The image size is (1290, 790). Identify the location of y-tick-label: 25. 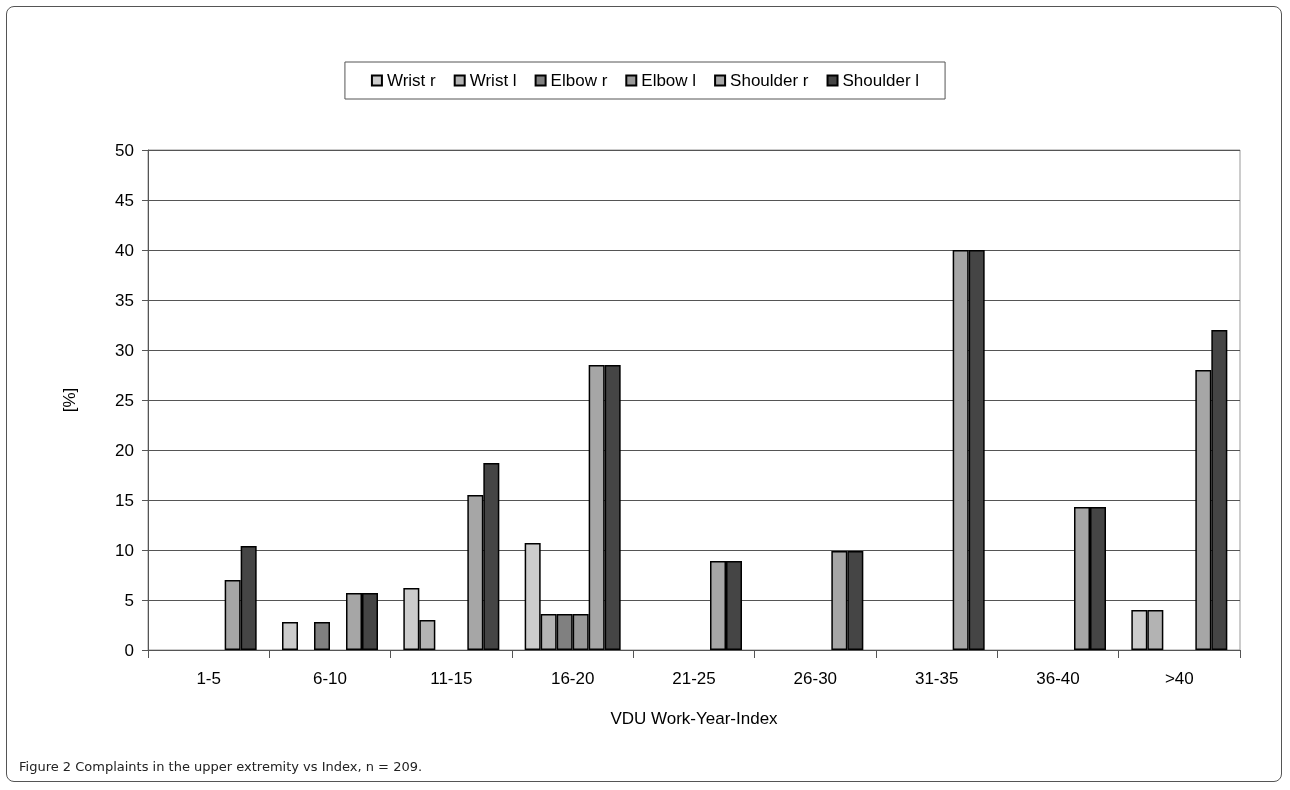
(124, 400).